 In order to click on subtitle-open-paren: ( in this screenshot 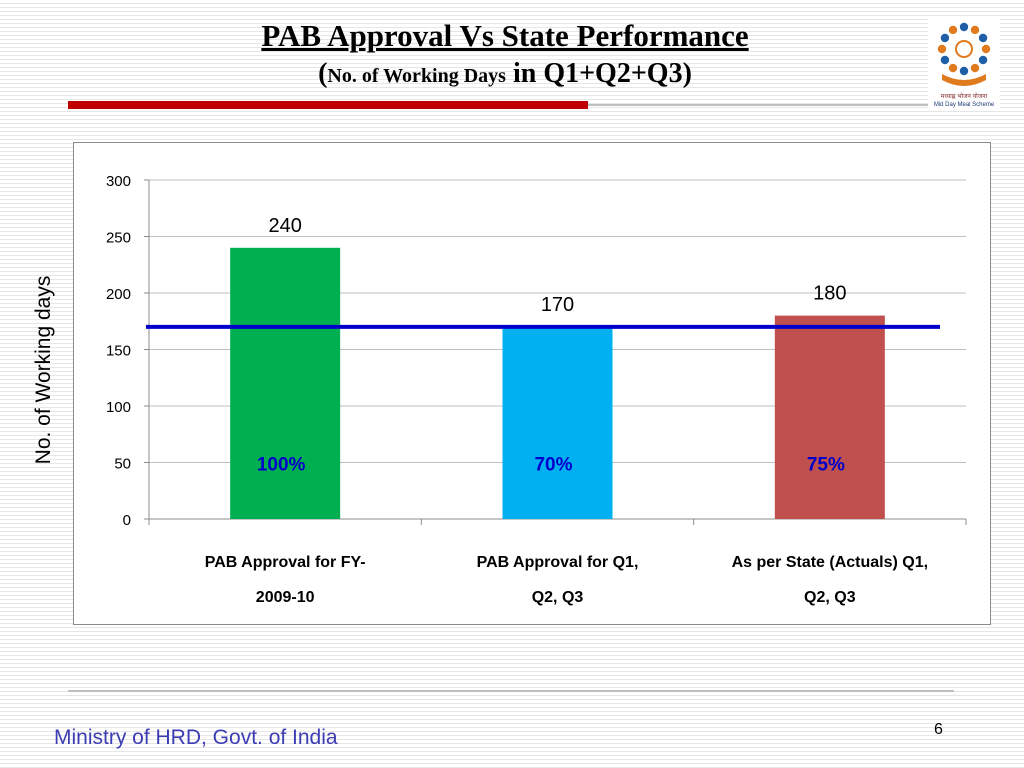, I will do `click(323, 73)`.